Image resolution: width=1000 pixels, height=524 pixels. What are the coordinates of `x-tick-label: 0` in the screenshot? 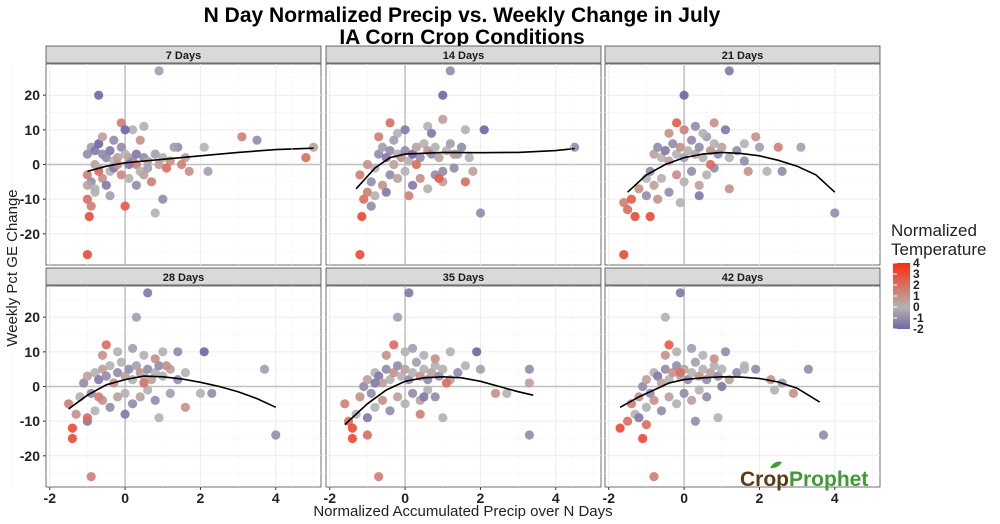 It's located at (125, 498).